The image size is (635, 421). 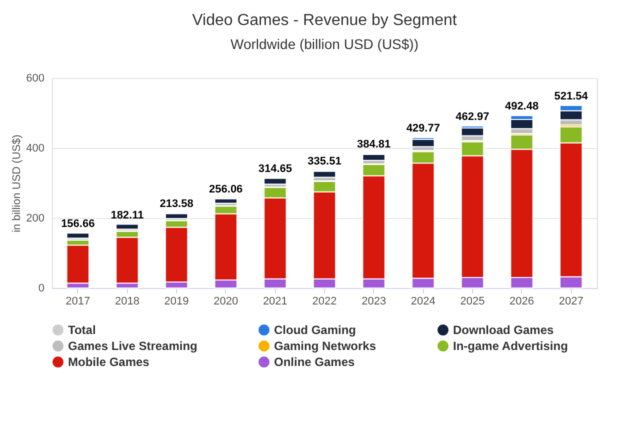 I want to click on legend-label: Cloud Gaming, so click(x=315, y=330).